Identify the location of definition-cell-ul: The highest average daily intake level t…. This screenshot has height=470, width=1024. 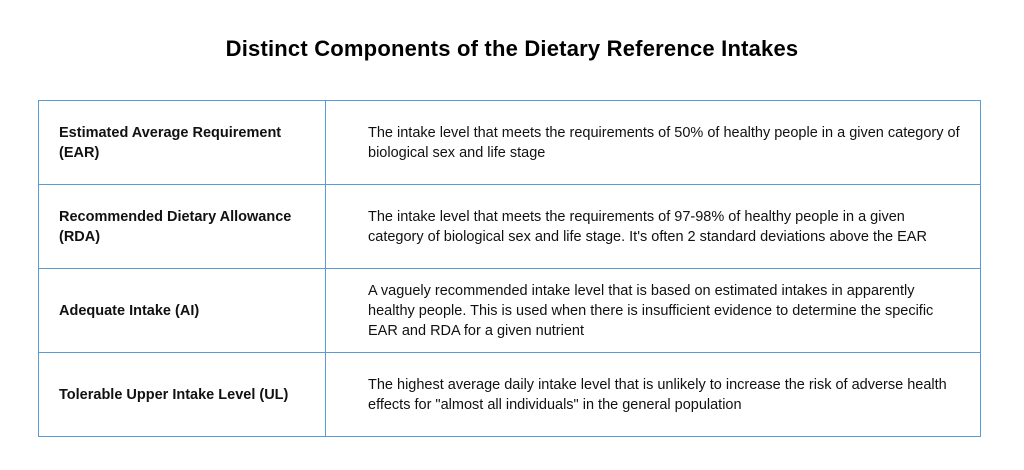
(653, 394).